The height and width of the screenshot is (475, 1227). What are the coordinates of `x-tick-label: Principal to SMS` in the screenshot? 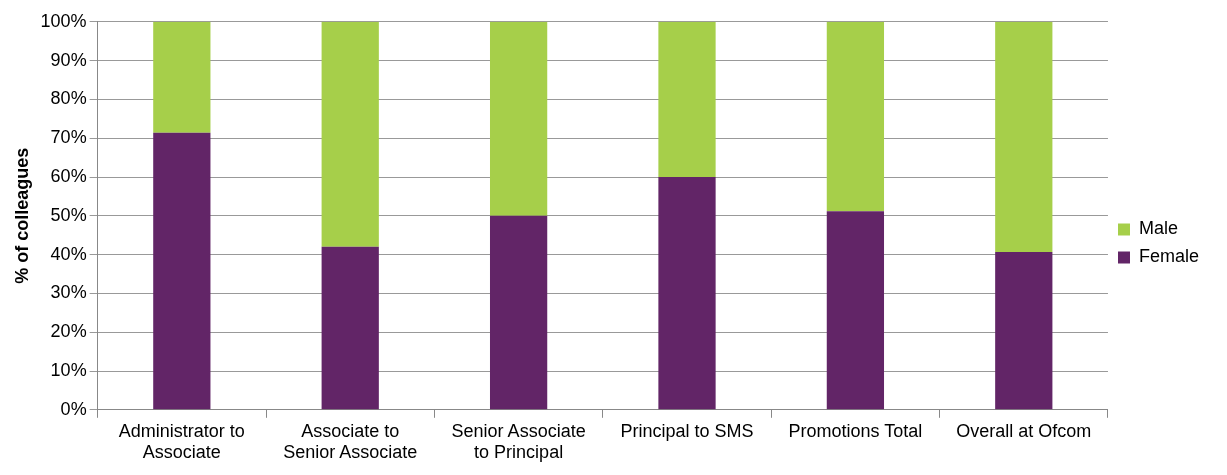 It's located at (687, 430).